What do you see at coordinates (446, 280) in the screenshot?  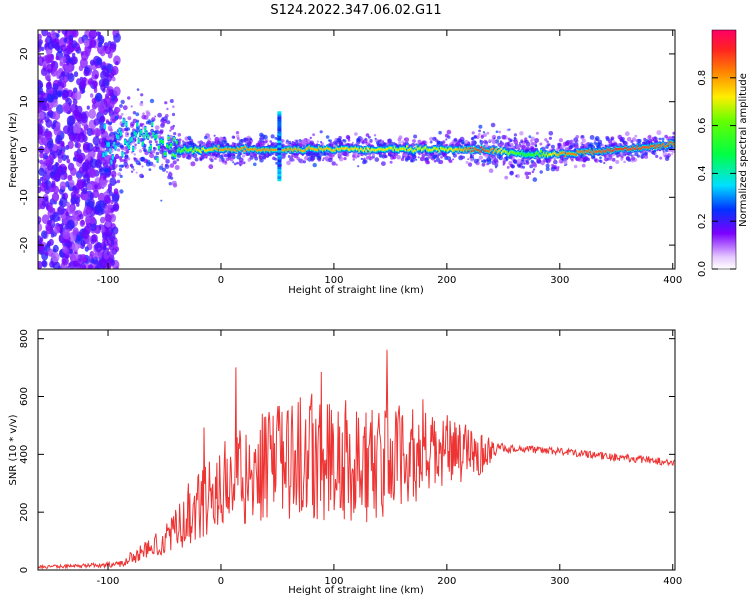 I see `x-tick-label: 200` at bounding box center [446, 280].